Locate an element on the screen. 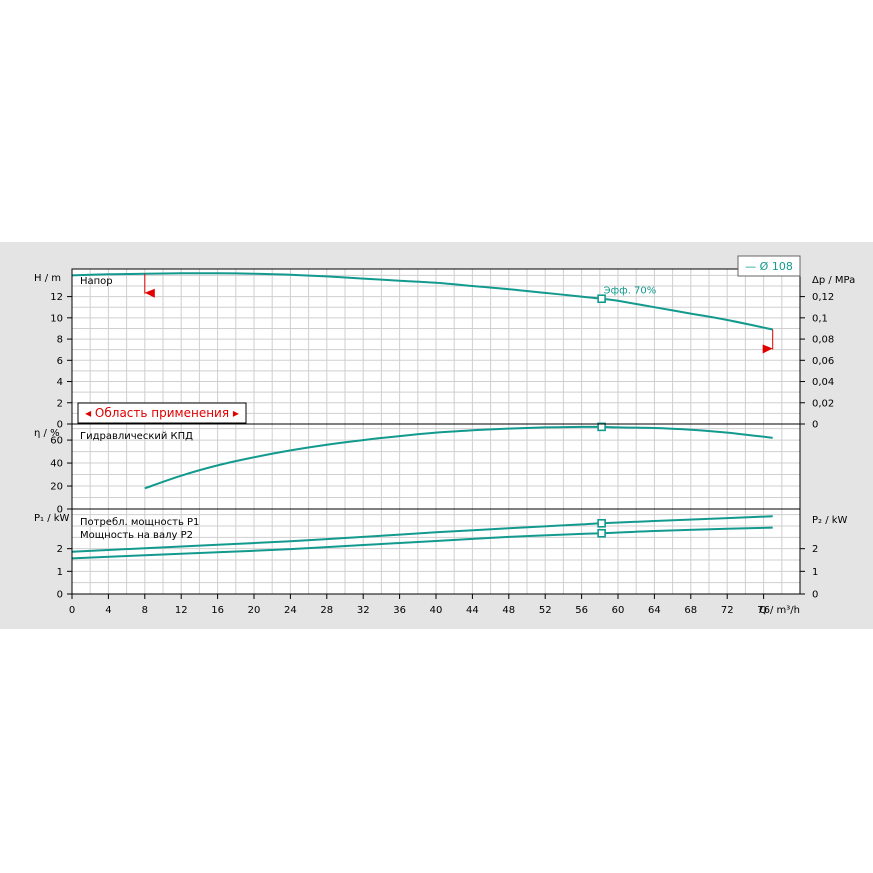  y-tick-label: 4 is located at coordinates (60, 382).